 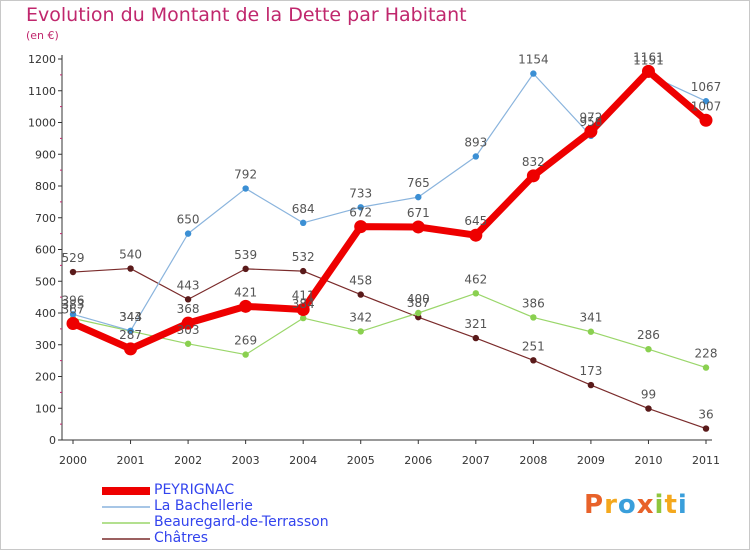 I want to click on x-tick-label: 2006, so click(x=418, y=460).